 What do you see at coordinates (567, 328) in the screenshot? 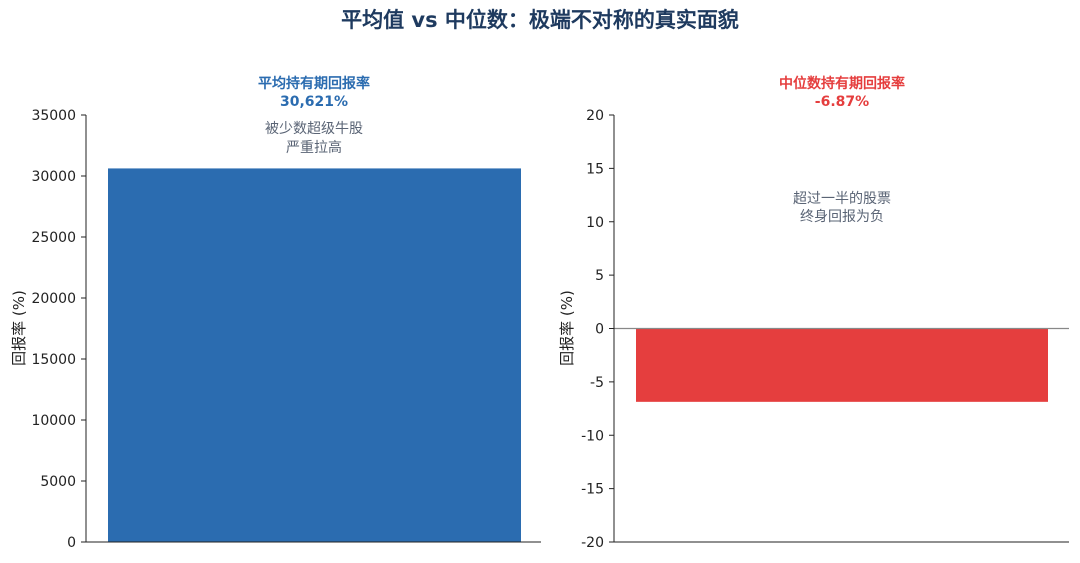
I see `median-y-axis-label: 回报率 (%)` at bounding box center [567, 328].